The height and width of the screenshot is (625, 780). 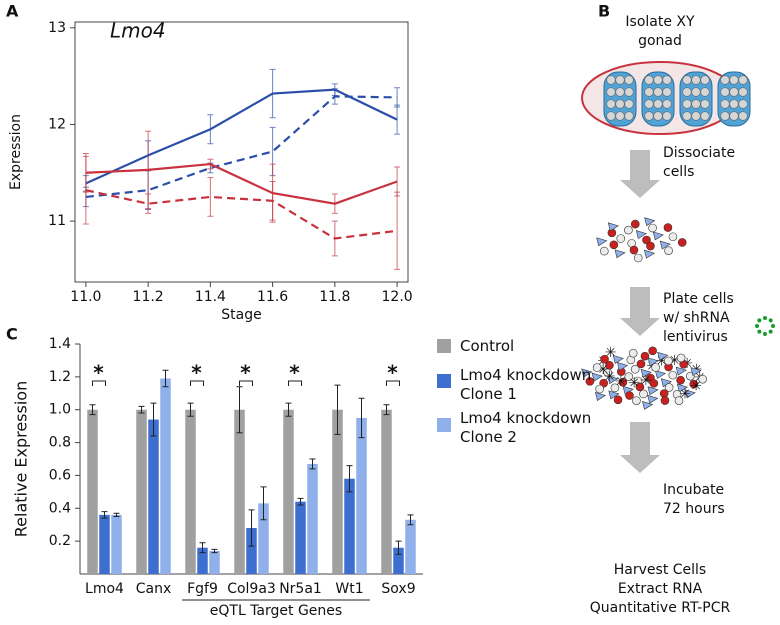 I want to click on step-label: 72 hours, so click(x=694, y=509).